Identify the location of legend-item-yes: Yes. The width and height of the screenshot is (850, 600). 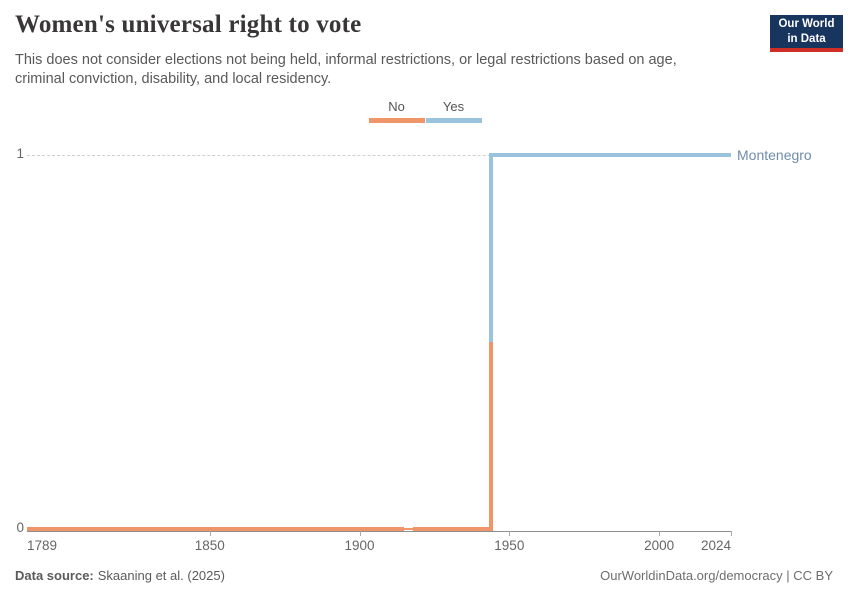
(453, 111).